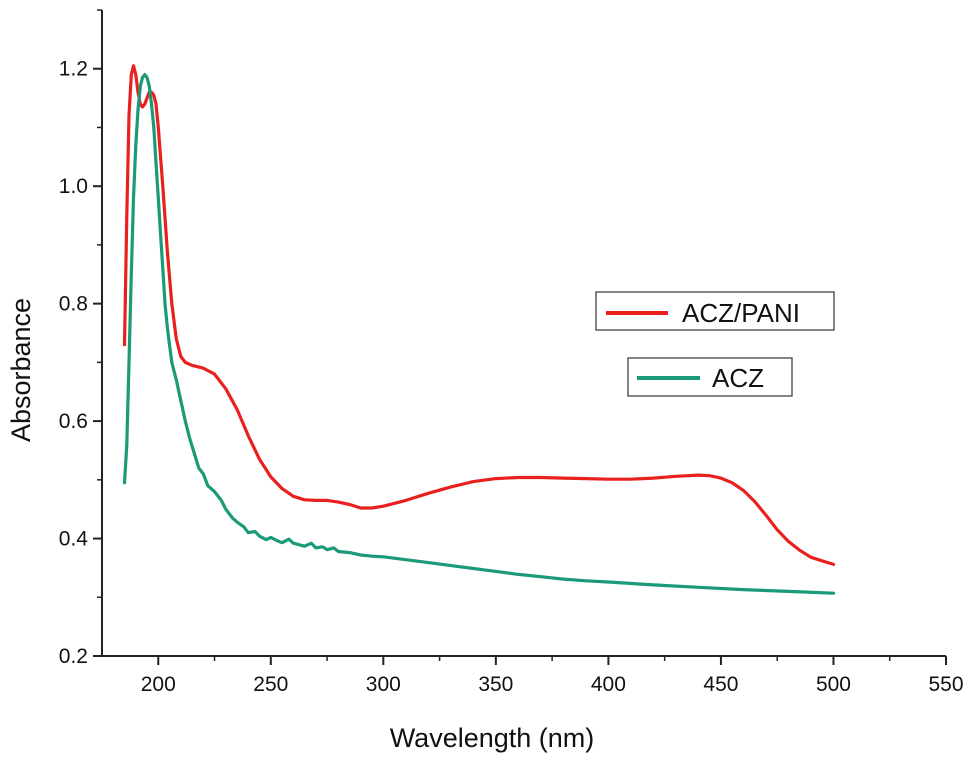 The width and height of the screenshot is (969, 760). What do you see at coordinates (21, 370) in the screenshot?
I see `y-axis-title: Absorbance` at bounding box center [21, 370].